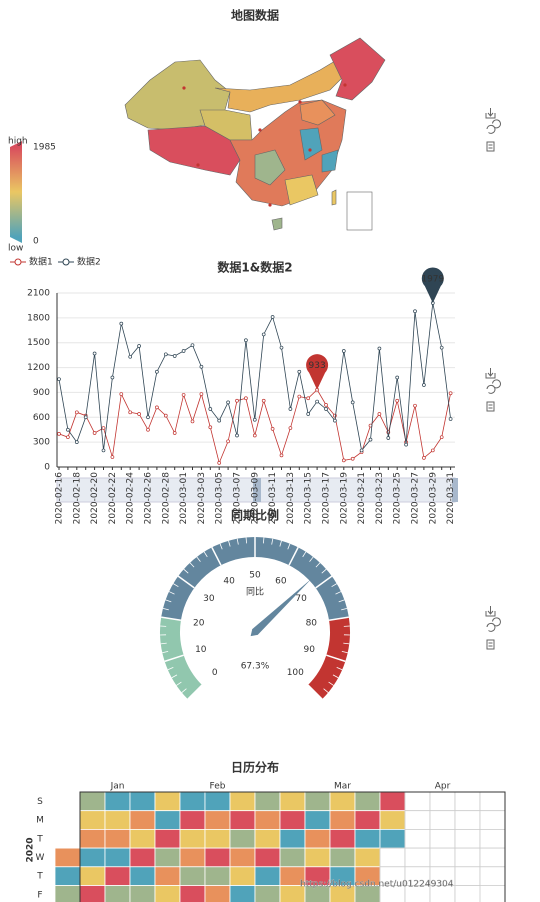  What do you see at coordinates (317, 372) in the screenshot?
I see `mark-point-pin` at bounding box center [317, 372].